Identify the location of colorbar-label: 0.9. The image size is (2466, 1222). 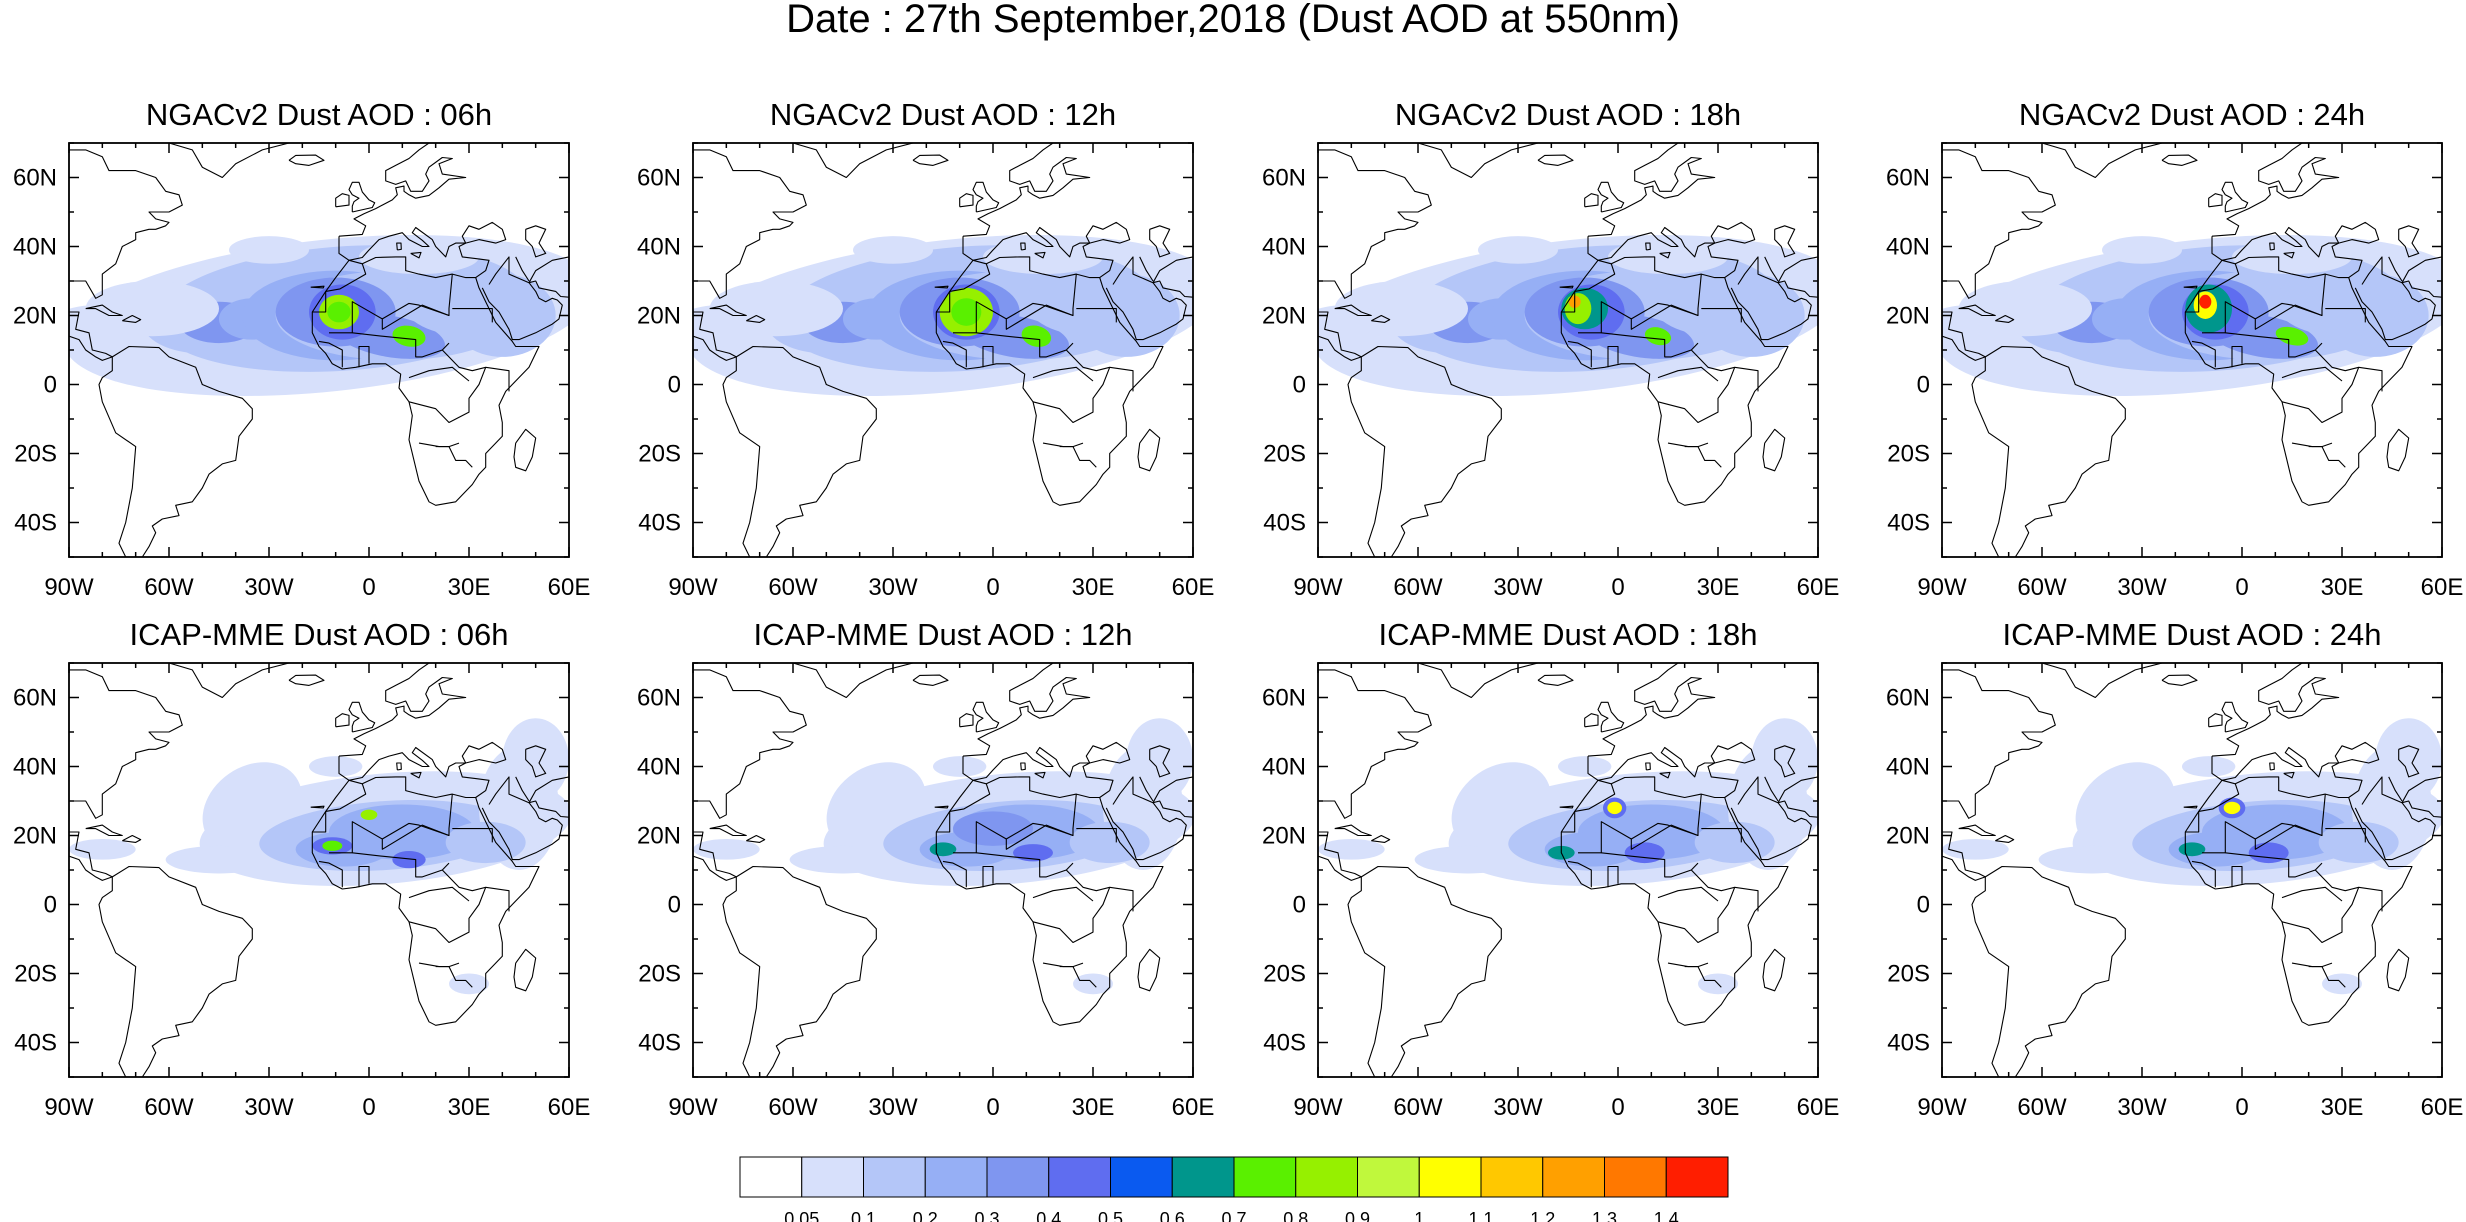
(1357, 1215).